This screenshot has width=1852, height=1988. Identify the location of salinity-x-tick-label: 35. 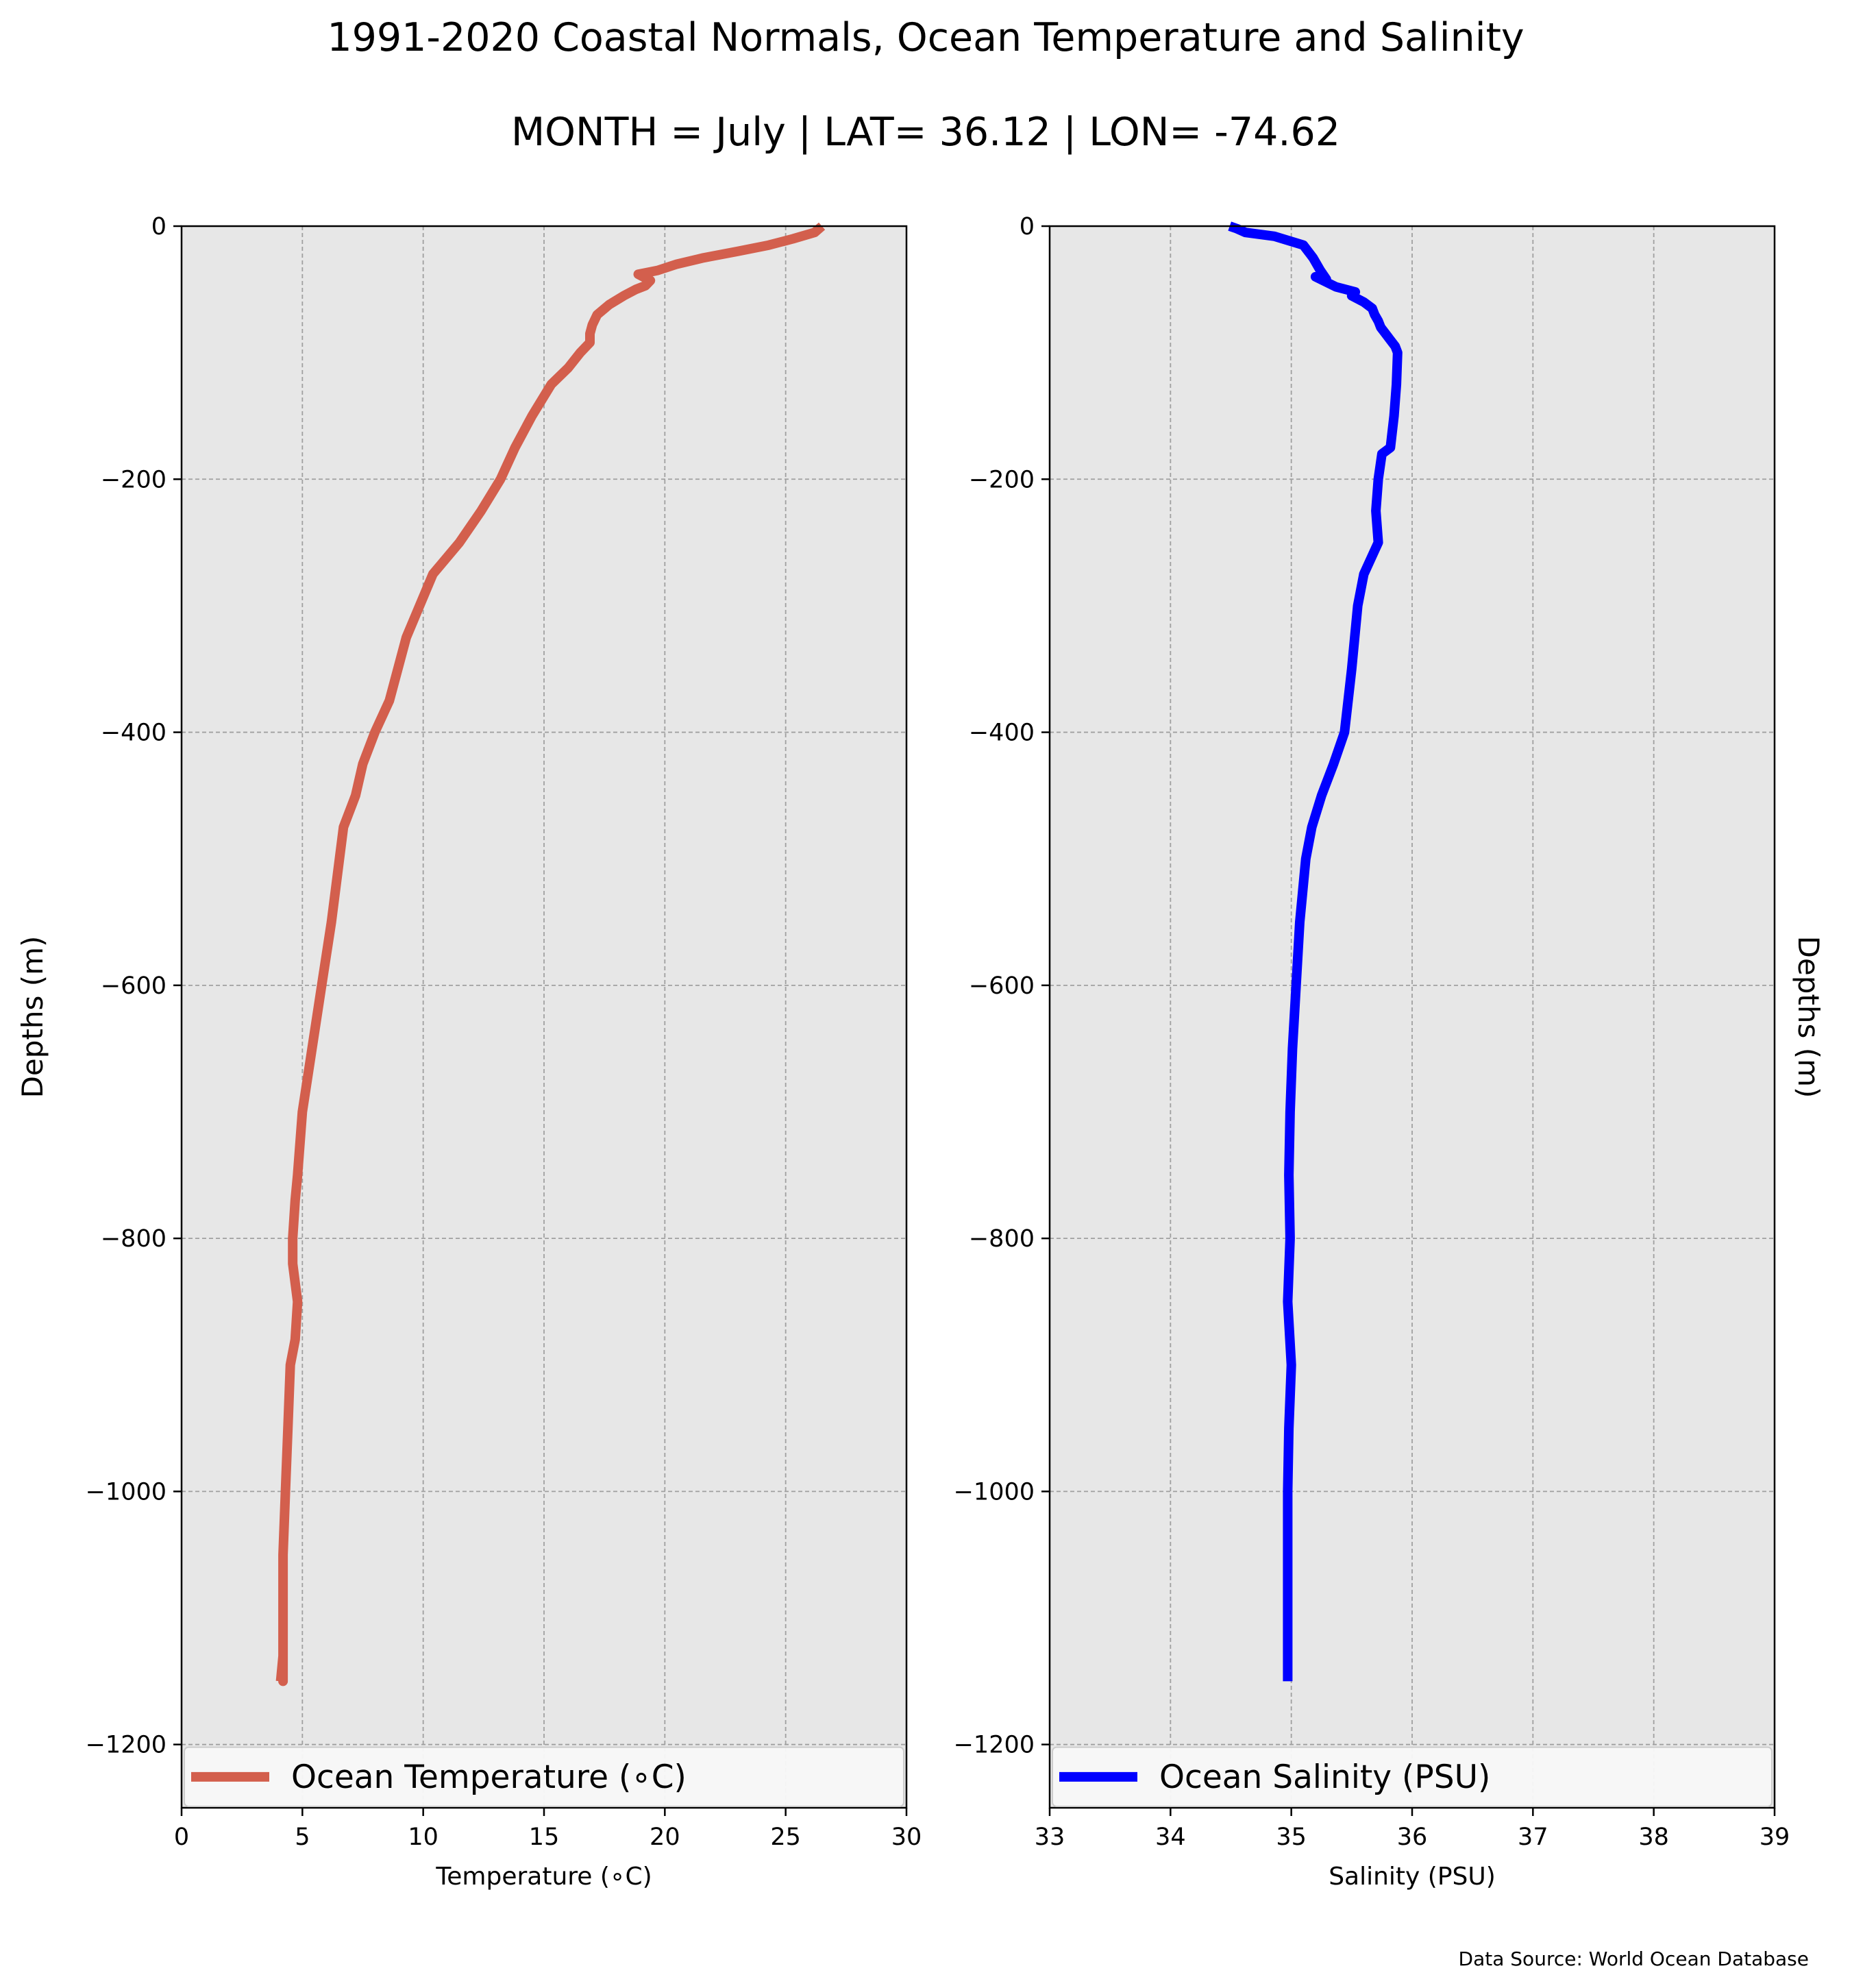
(1291, 1838).